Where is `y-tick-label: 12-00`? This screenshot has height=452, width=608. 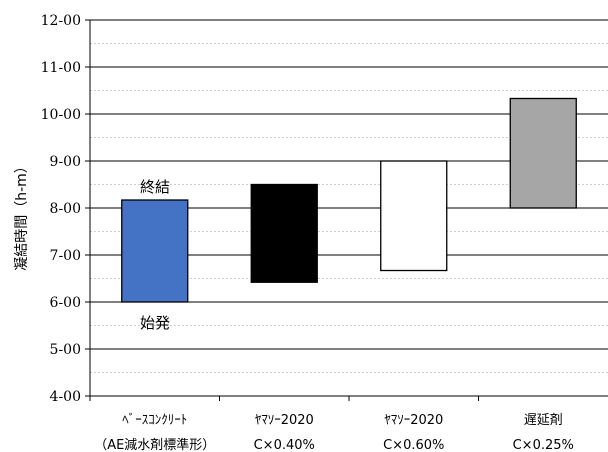
y-tick-label: 12-00 is located at coordinates (61, 21).